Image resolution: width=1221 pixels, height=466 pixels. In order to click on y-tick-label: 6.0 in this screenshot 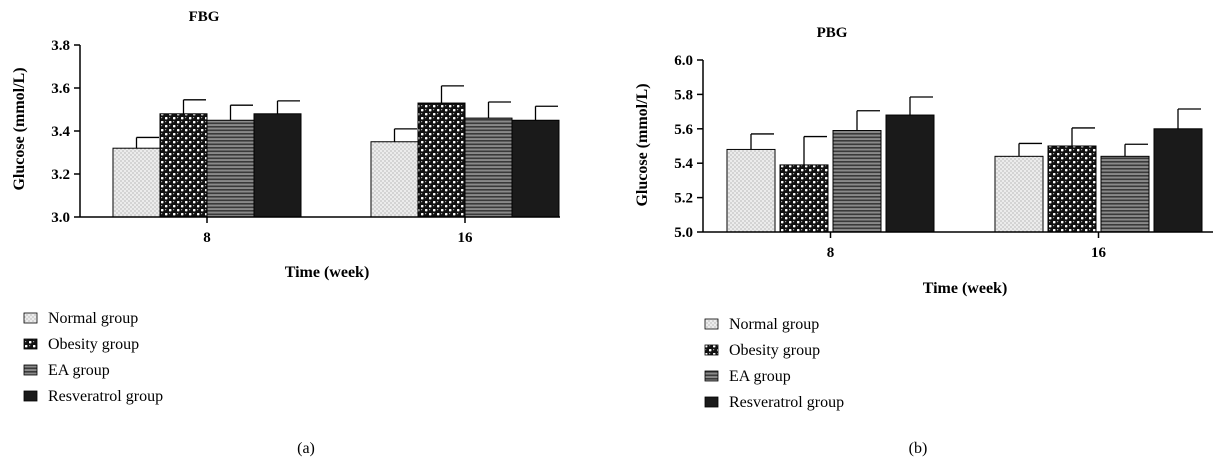, I will do `click(683, 61)`.